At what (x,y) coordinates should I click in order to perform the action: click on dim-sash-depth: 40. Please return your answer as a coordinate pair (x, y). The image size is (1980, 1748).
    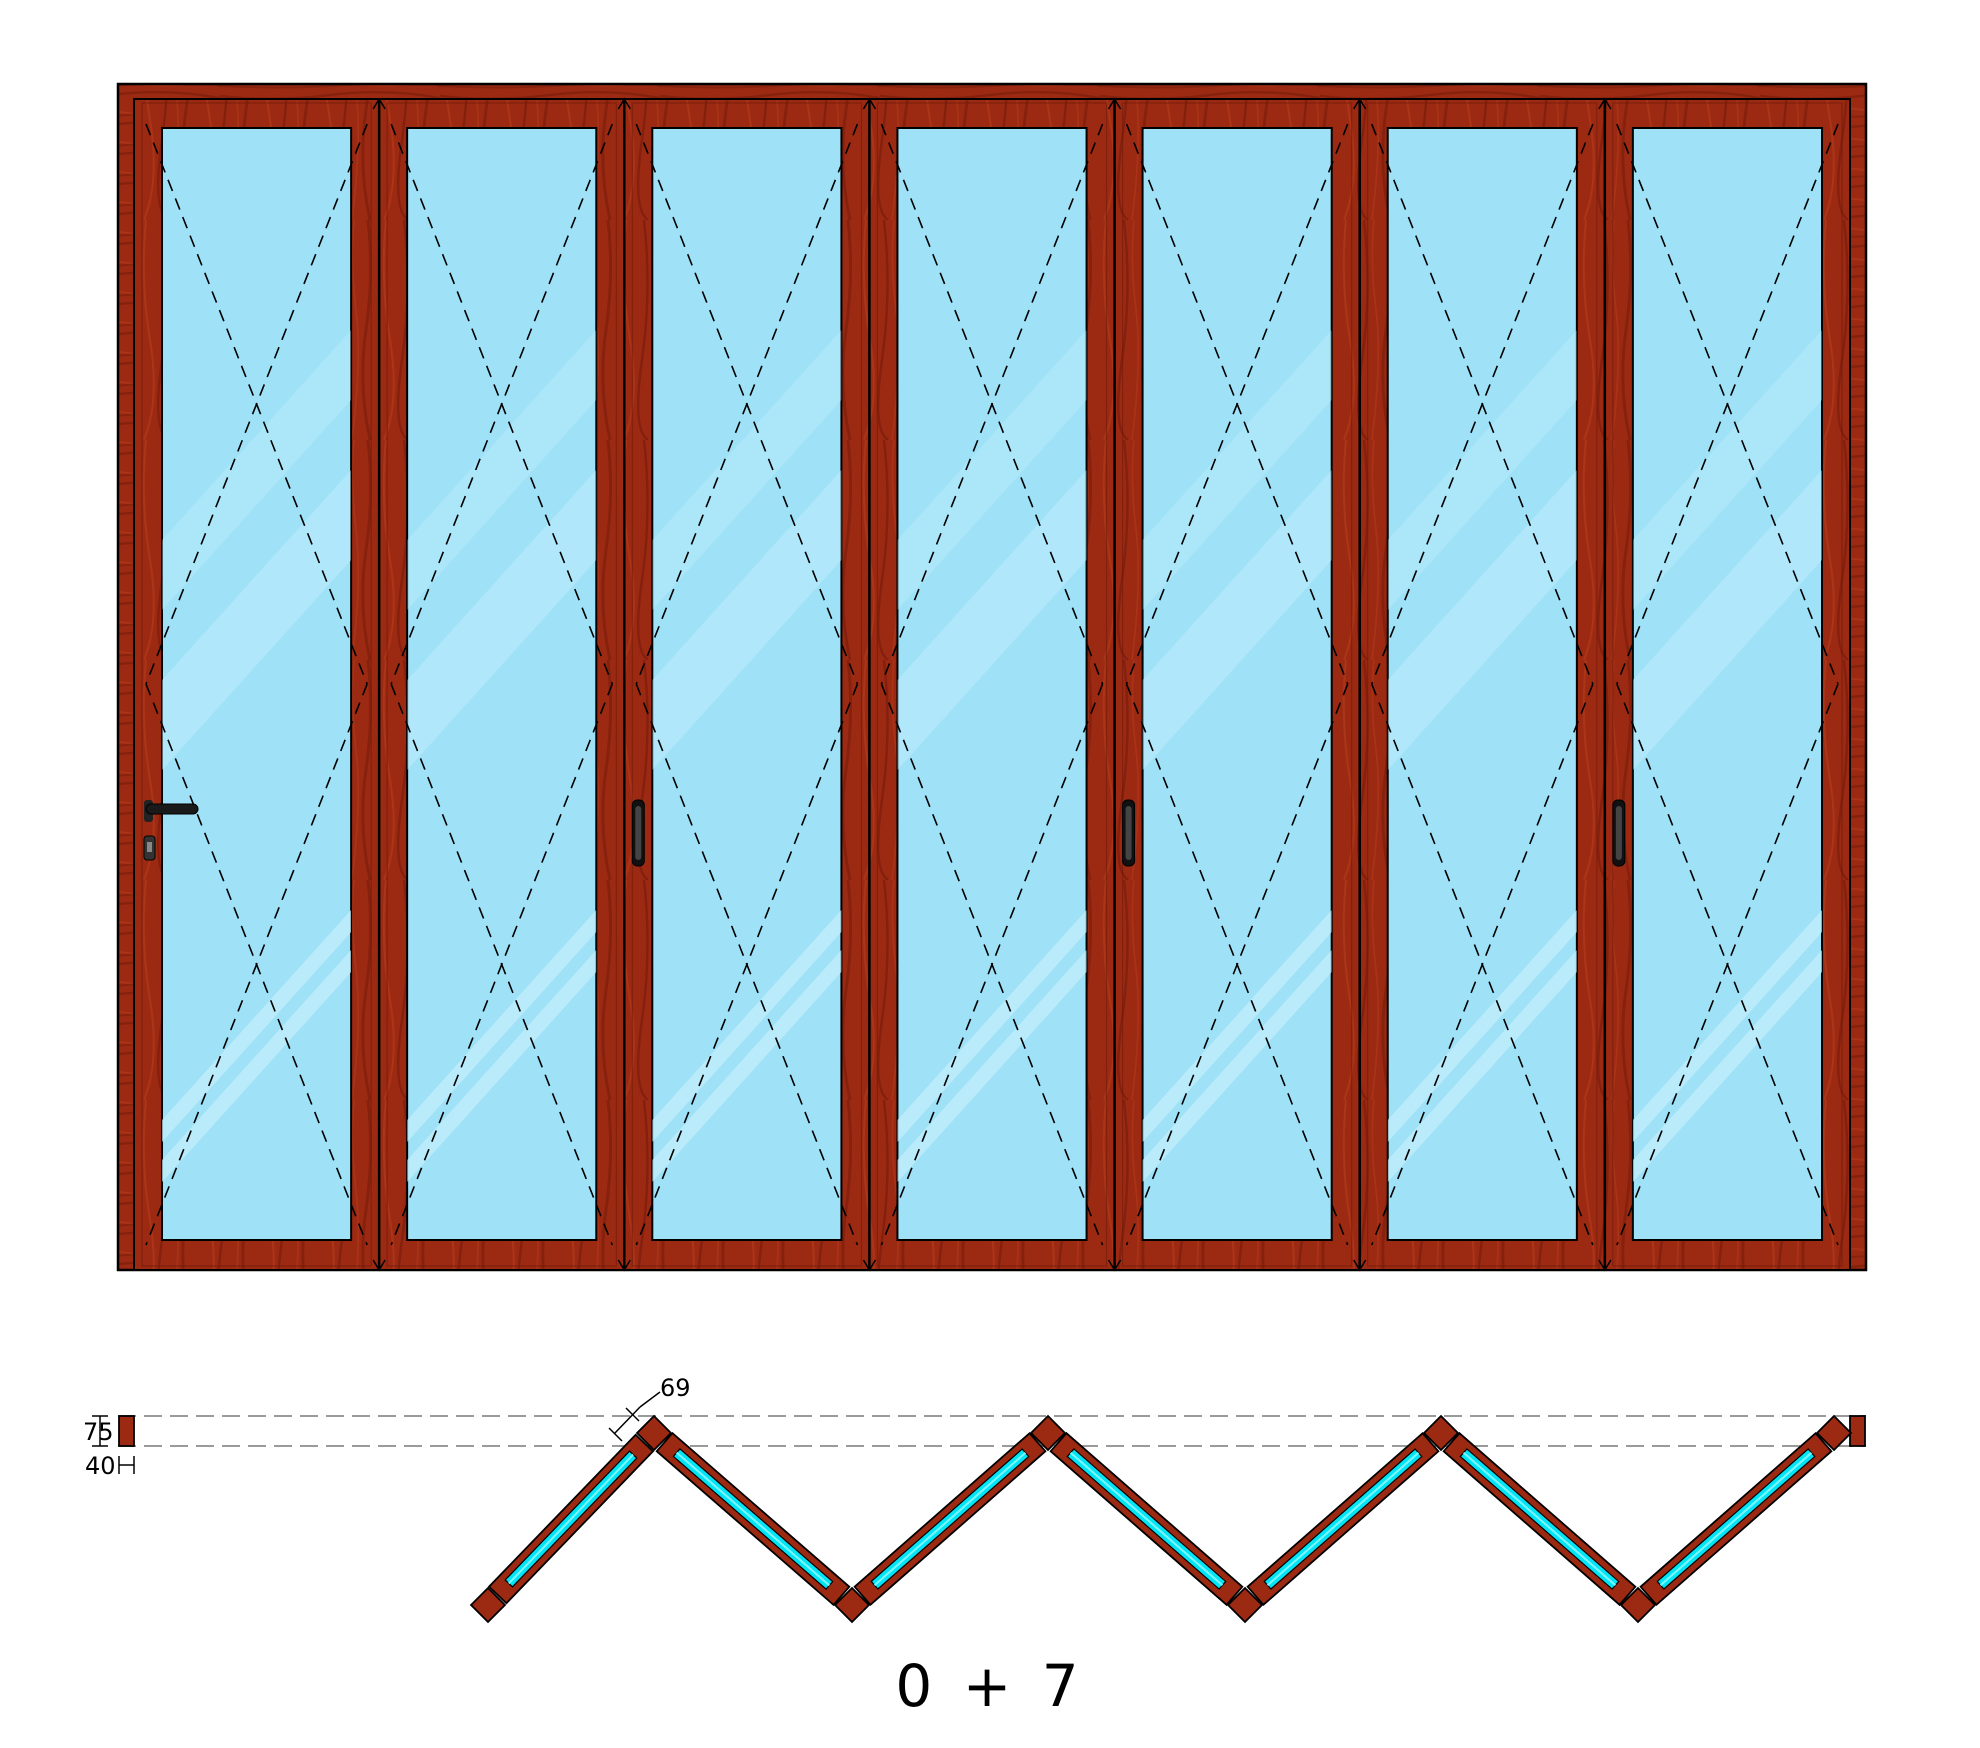
    Looking at the image, I should click on (110, 1466).